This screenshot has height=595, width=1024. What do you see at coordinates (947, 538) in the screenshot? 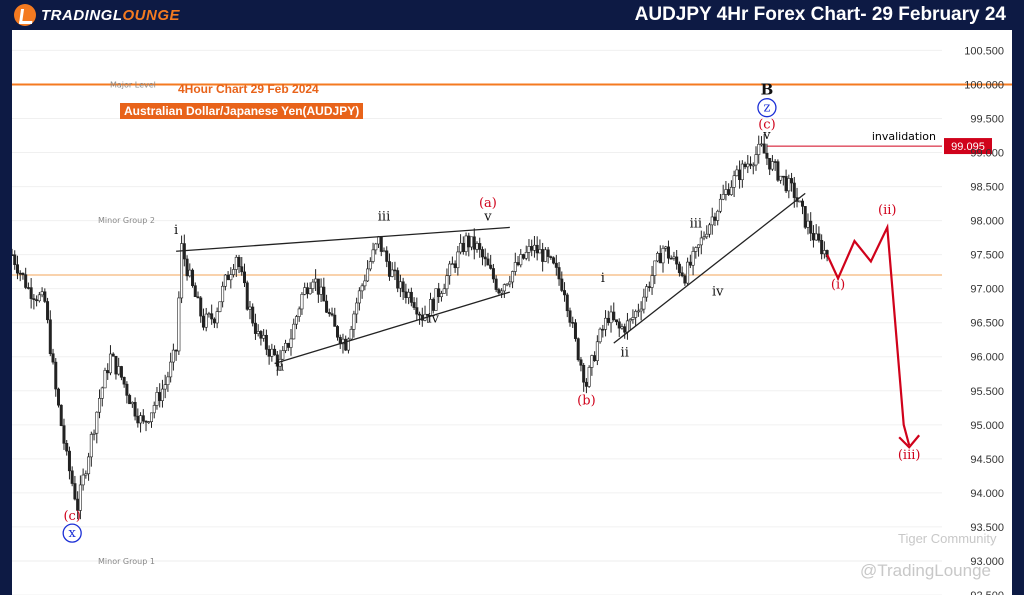
I see `watermark-community: Tiger Community` at bounding box center [947, 538].